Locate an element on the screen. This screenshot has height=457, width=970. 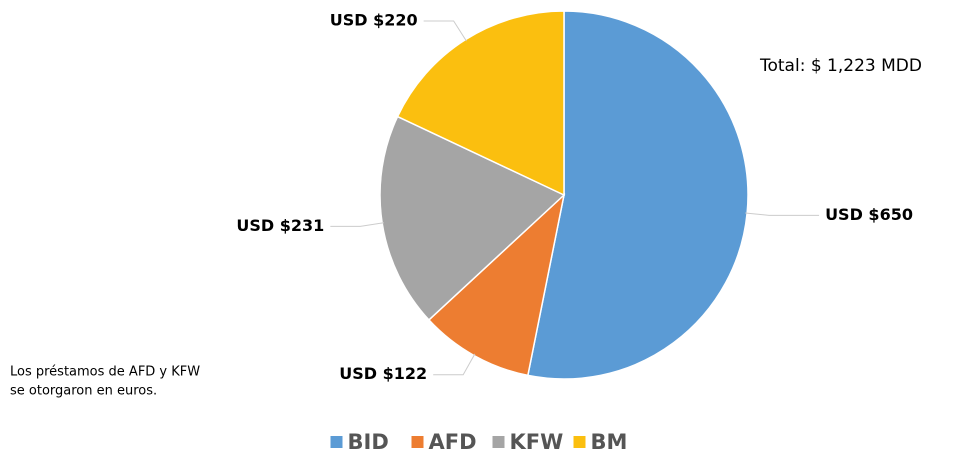
value-label: USD $122 is located at coordinates (383, 373).